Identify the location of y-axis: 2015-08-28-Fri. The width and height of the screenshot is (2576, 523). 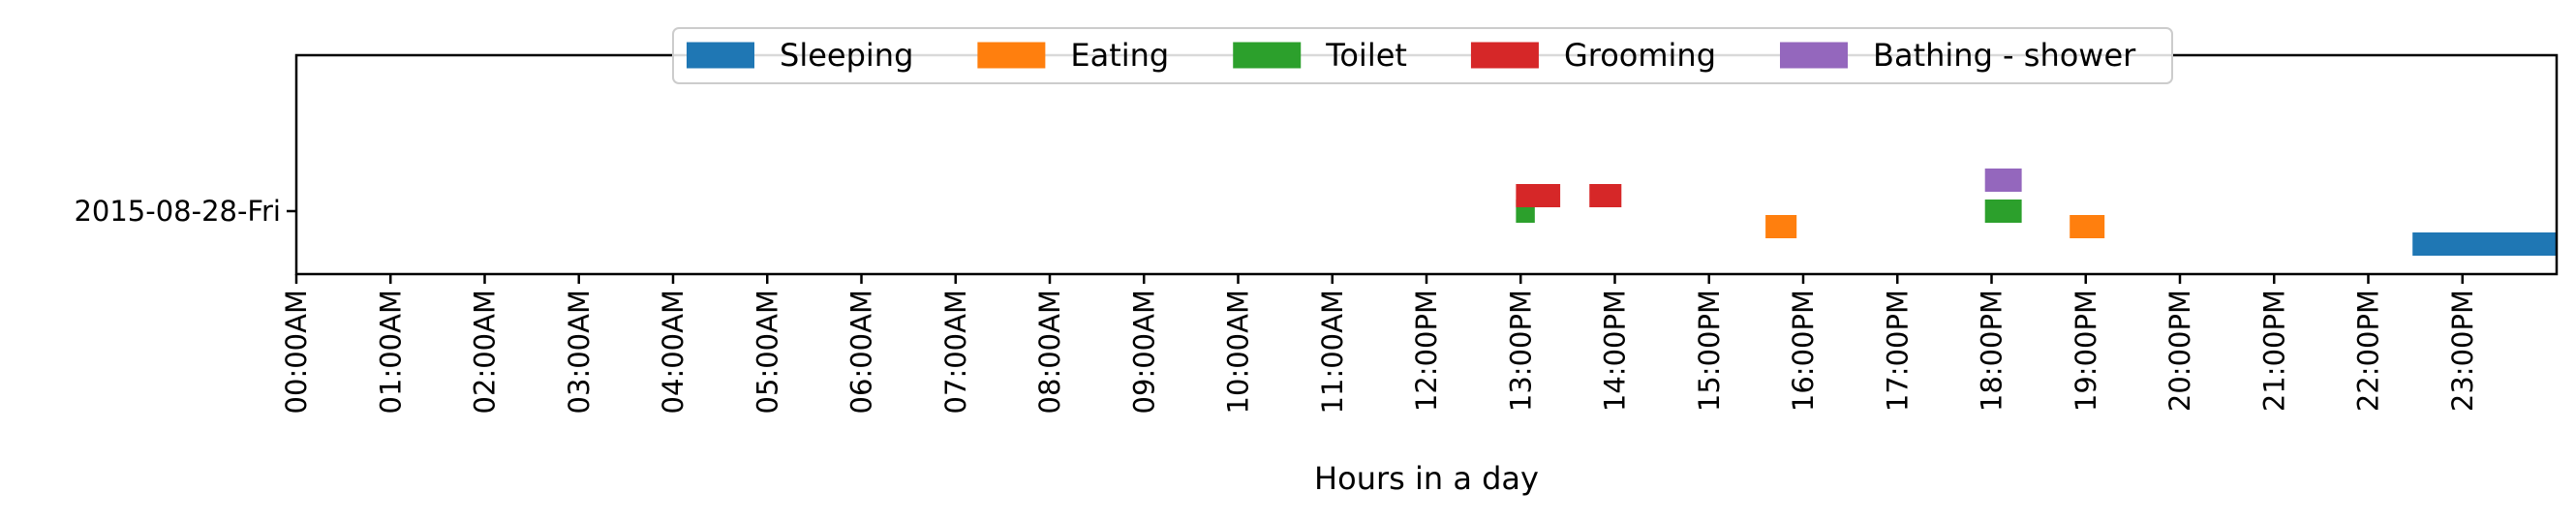
(185, 211).